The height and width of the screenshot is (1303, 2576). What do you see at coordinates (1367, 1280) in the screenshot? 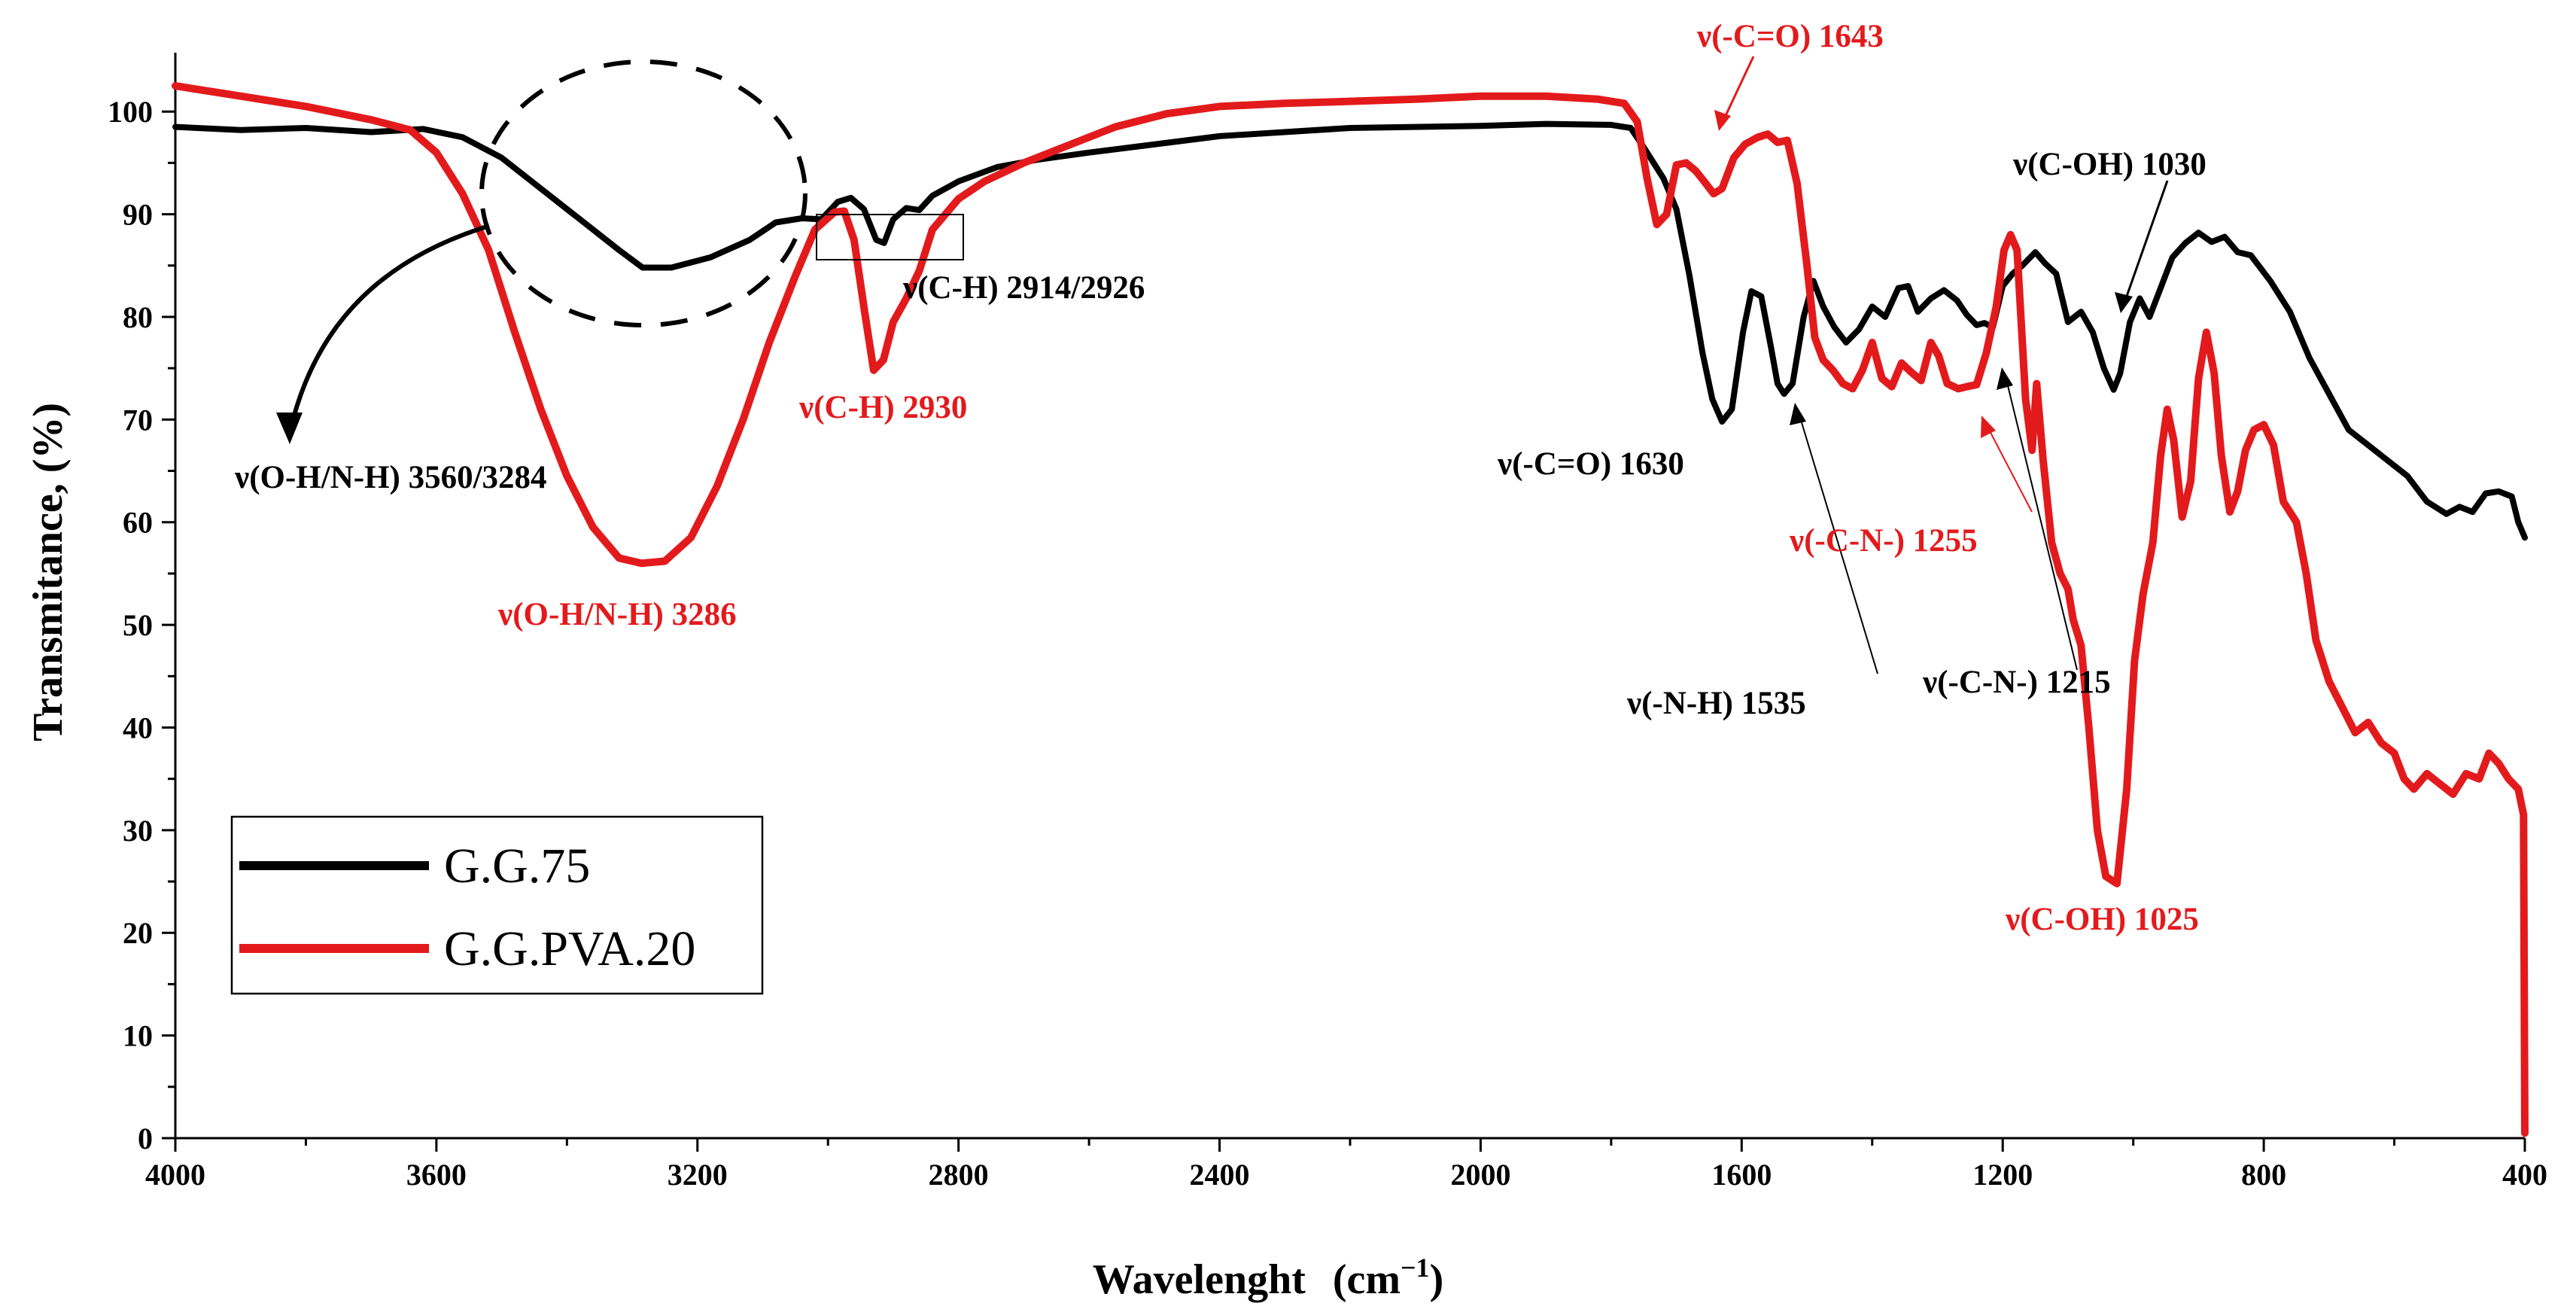
I see `x-axis-title-unit: (cm` at bounding box center [1367, 1280].